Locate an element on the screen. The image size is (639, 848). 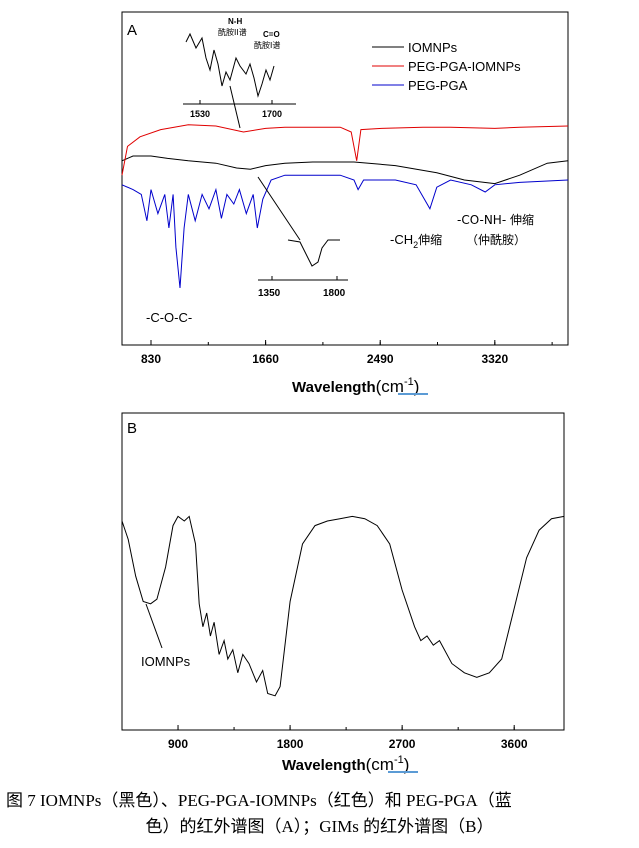
panel-a-xtick-label-2490: 2490 is located at coordinates (380, 359).